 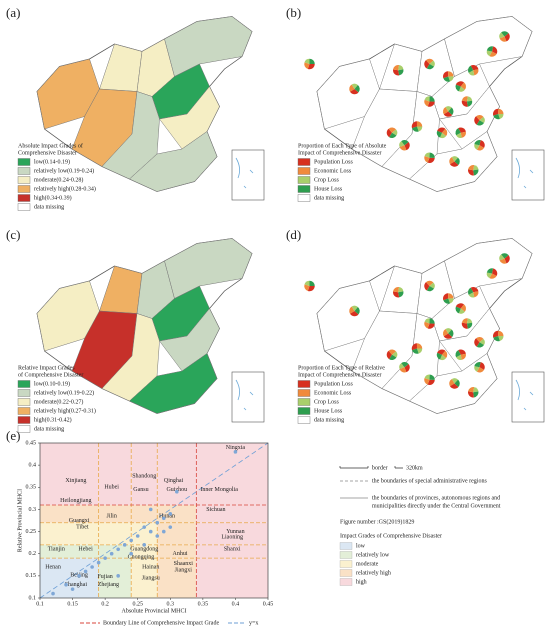 What do you see at coordinates (31, 576) in the screenshot?
I see `y-tick-label: 0.15` at bounding box center [31, 576].